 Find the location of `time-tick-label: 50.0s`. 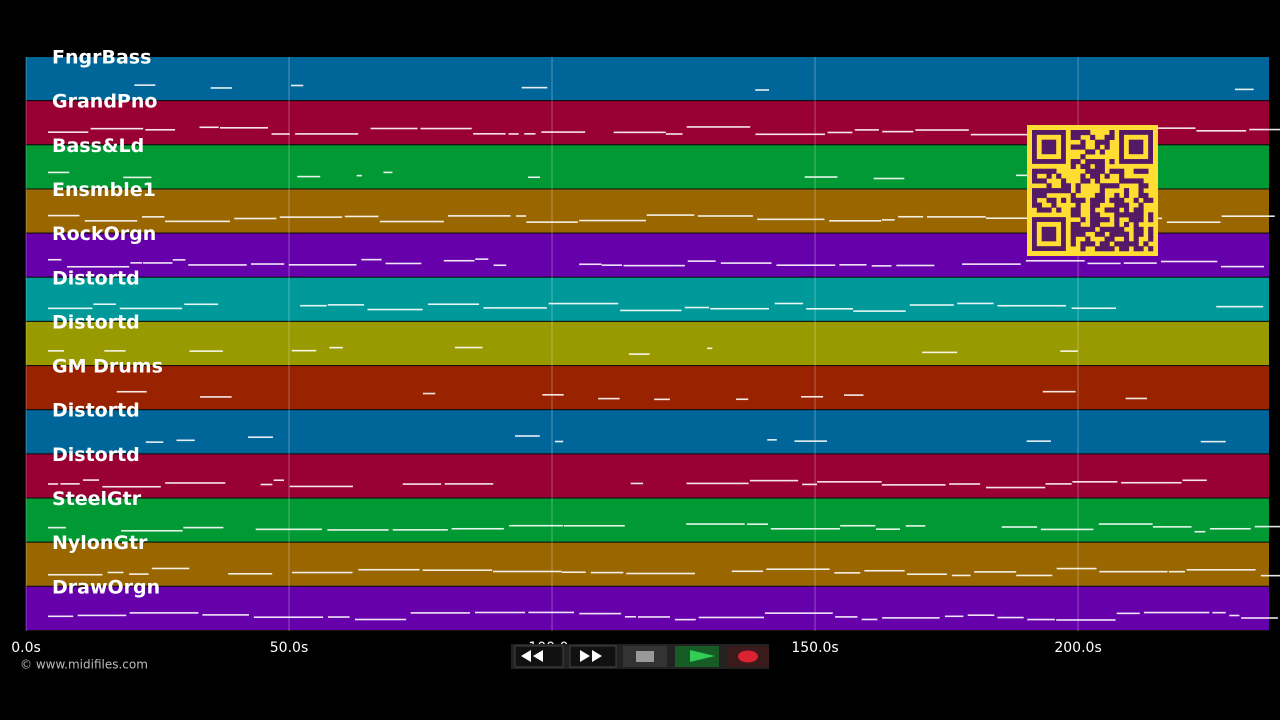

time-tick-label: 50.0s is located at coordinates (289, 648).